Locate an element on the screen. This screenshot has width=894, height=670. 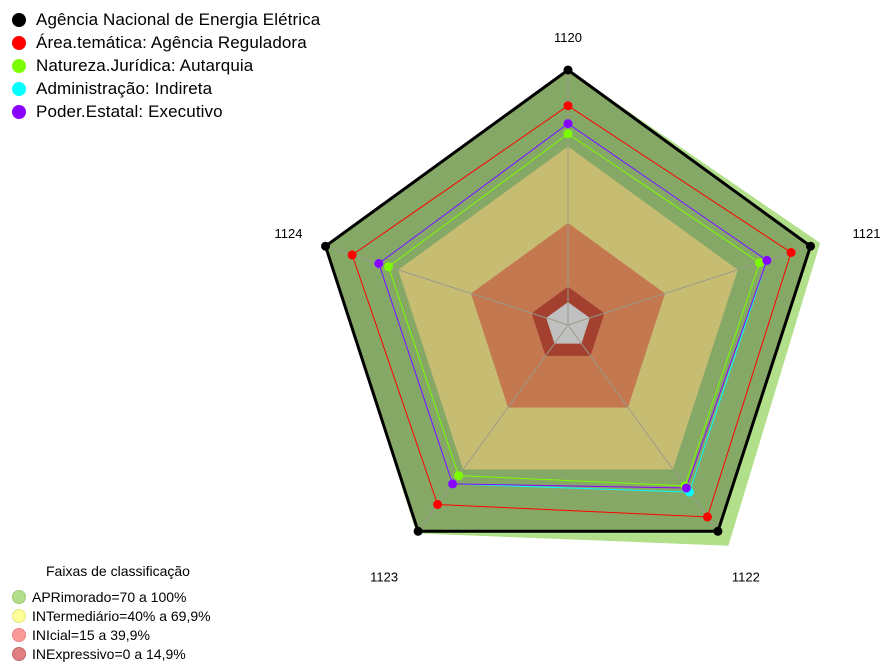
band-item-aprimorado: APRimorado=70 a 100% is located at coordinates (111, 596).